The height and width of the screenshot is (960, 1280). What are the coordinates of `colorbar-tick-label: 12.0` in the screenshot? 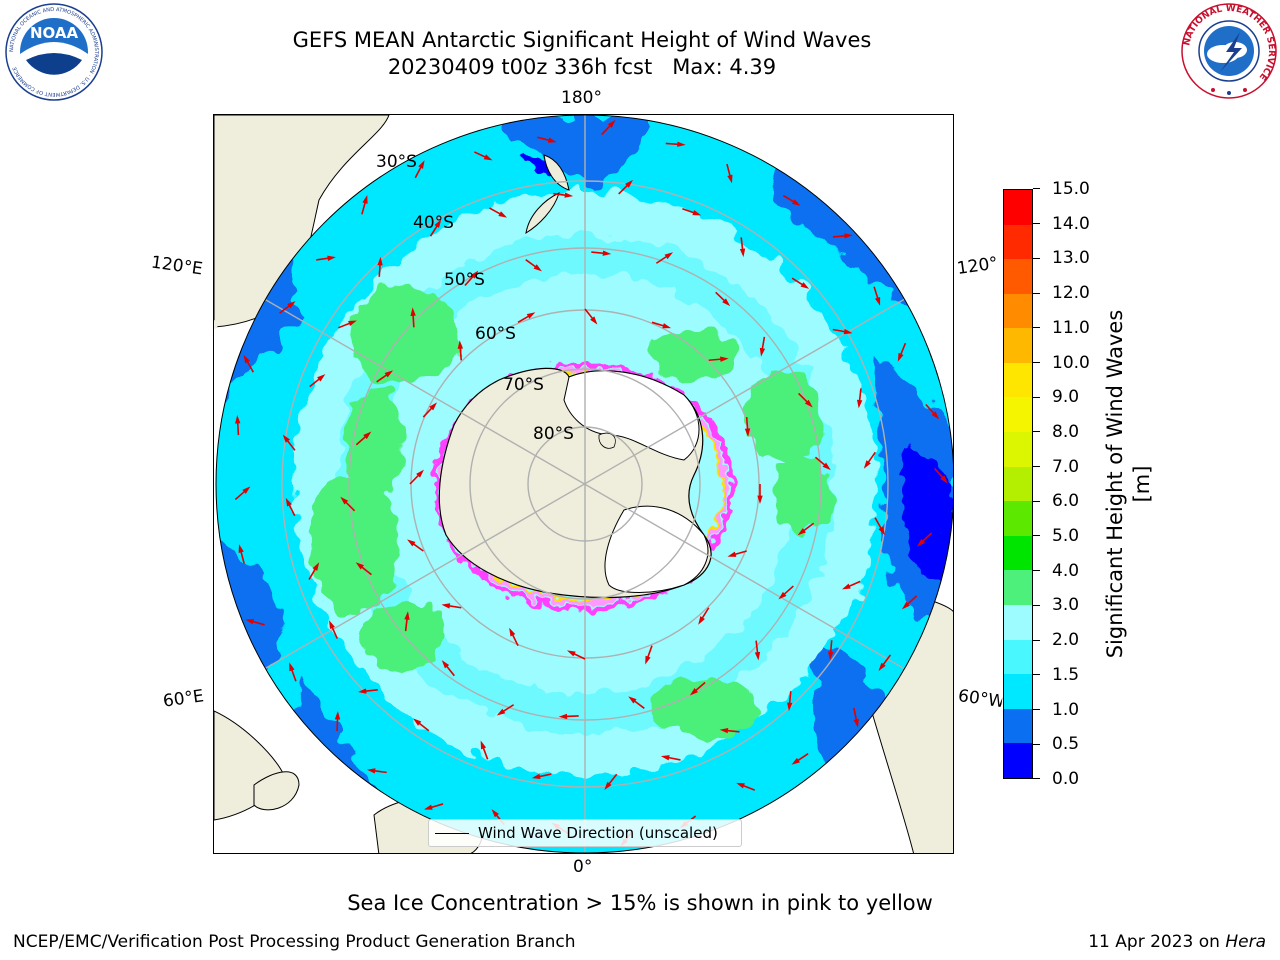 It's located at (1071, 293).